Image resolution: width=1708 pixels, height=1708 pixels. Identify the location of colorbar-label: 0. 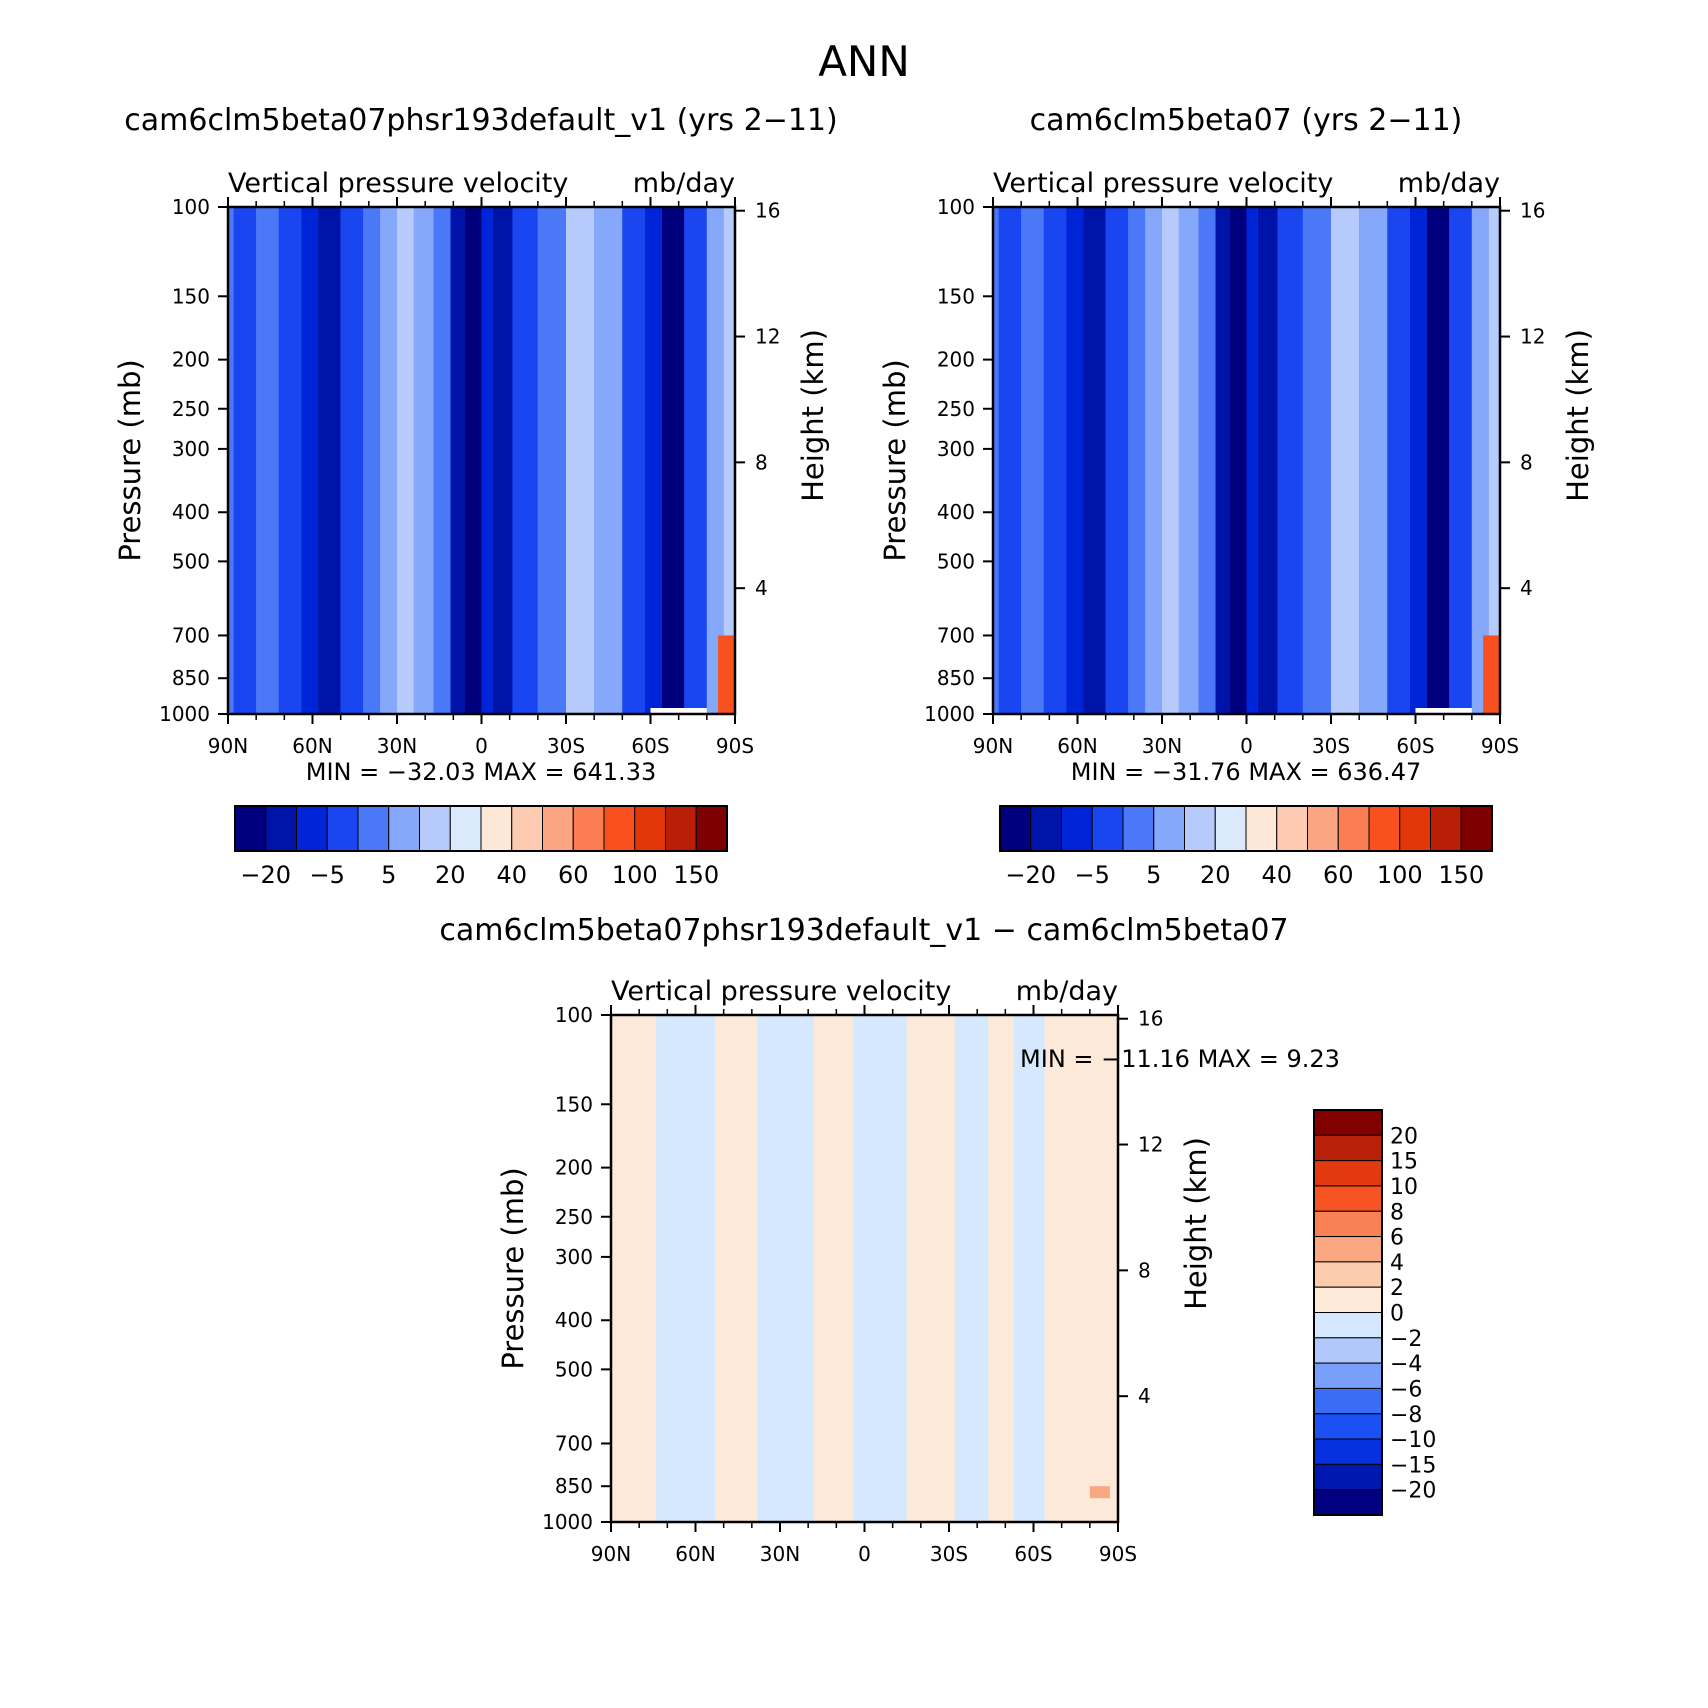
(1397, 1314).